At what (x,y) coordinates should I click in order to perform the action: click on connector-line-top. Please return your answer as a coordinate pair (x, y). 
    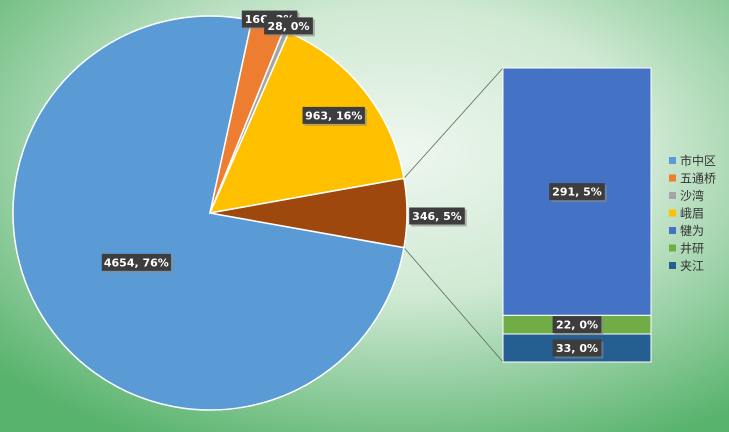
    Looking at the image, I should click on (453, 123).